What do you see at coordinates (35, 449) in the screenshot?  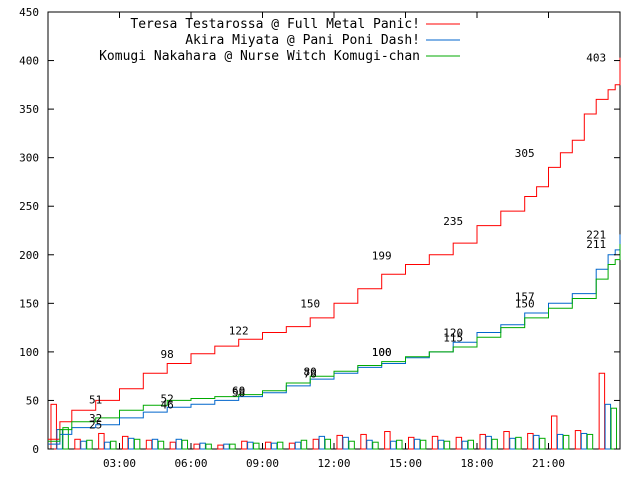 I see `y-tick-label: 0` at bounding box center [35, 449].